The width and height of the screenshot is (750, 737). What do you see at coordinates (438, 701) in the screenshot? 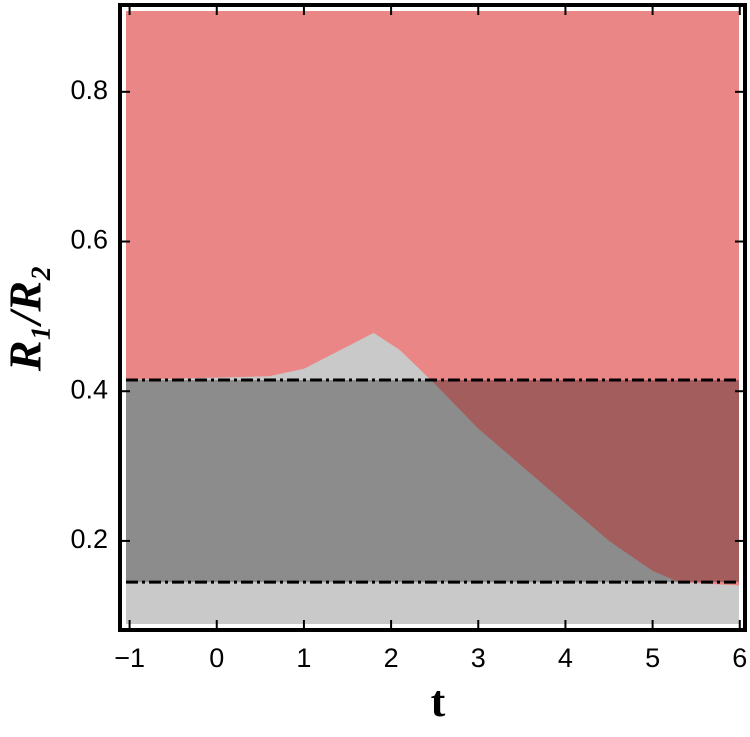
I see `x-axis-label: t` at bounding box center [438, 701].